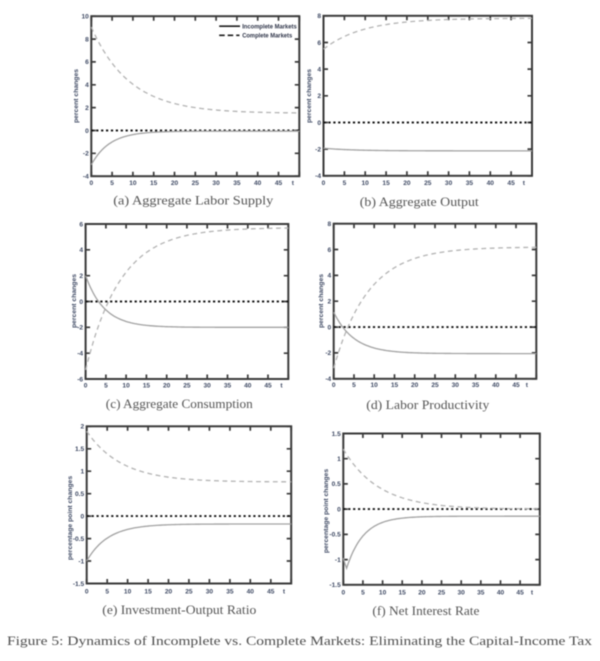 This screenshot has height=661, width=600. Describe the element at coordinates (179, 610) in the screenshot. I see `svg-text: (e) Investment-Output Ratio` at that location.